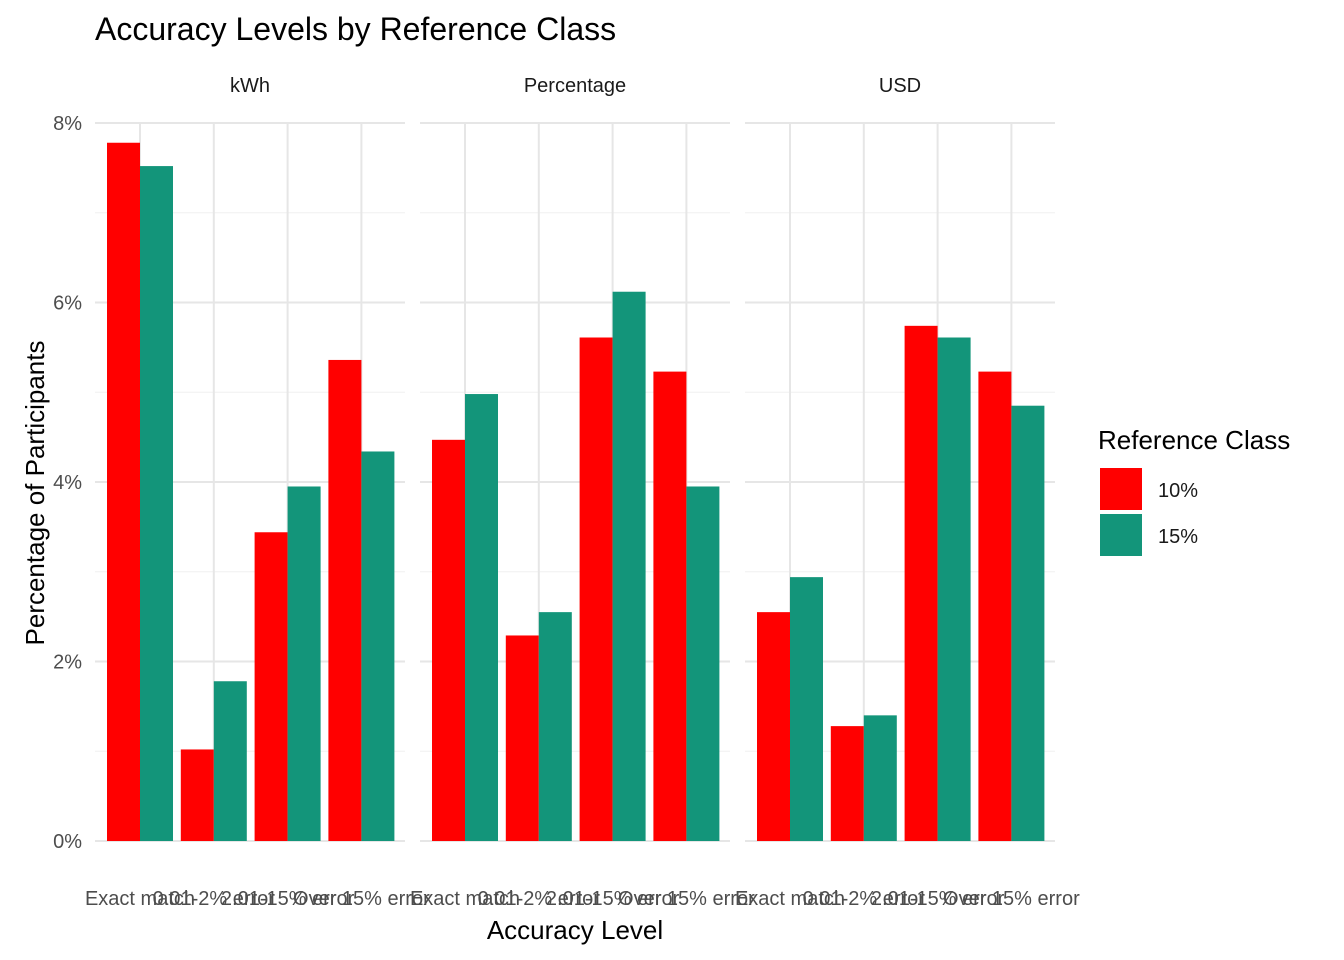 The height and width of the screenshot is (960, 1344). I want to click on y-tick-label: 6%, so click(67, 304).